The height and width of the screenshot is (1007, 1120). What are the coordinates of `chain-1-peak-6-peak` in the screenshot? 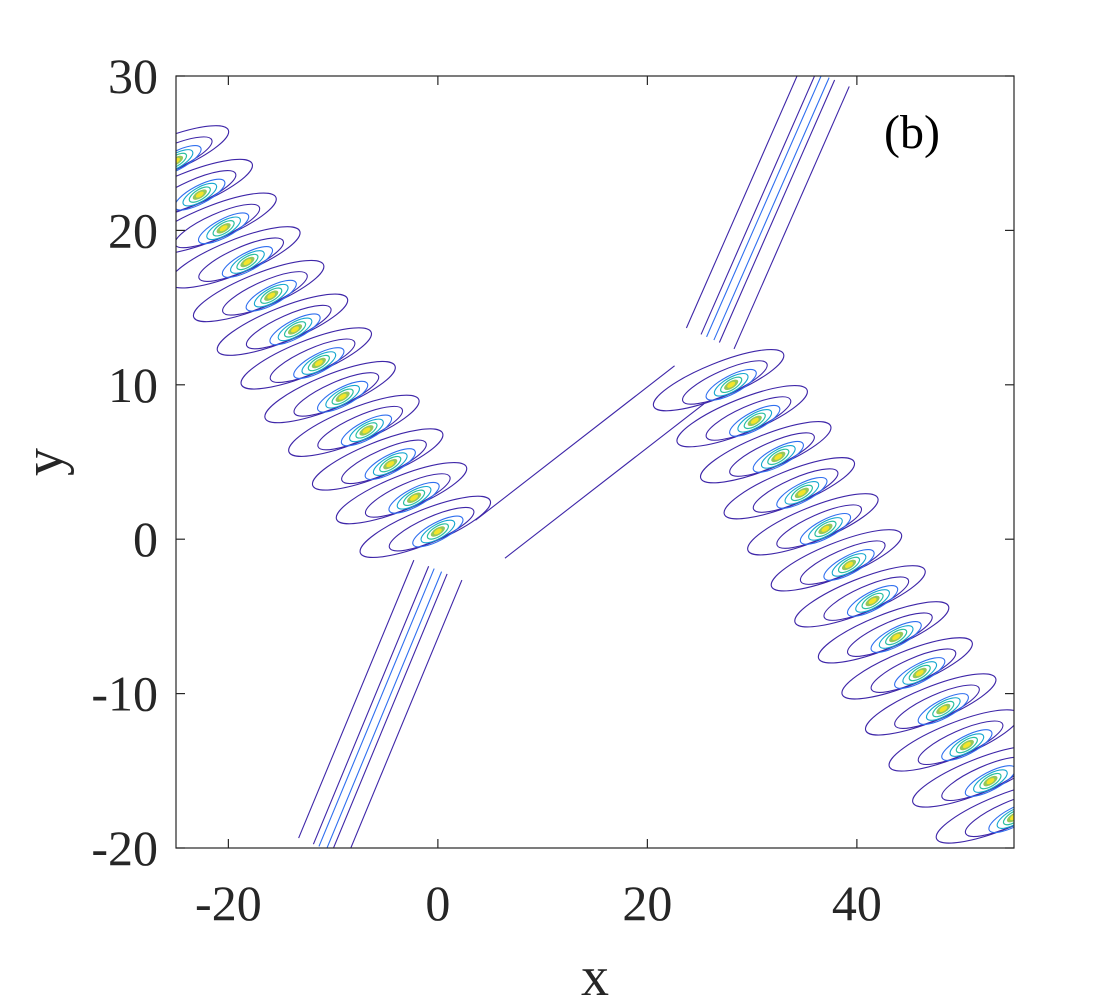 It's located at (872, 600).